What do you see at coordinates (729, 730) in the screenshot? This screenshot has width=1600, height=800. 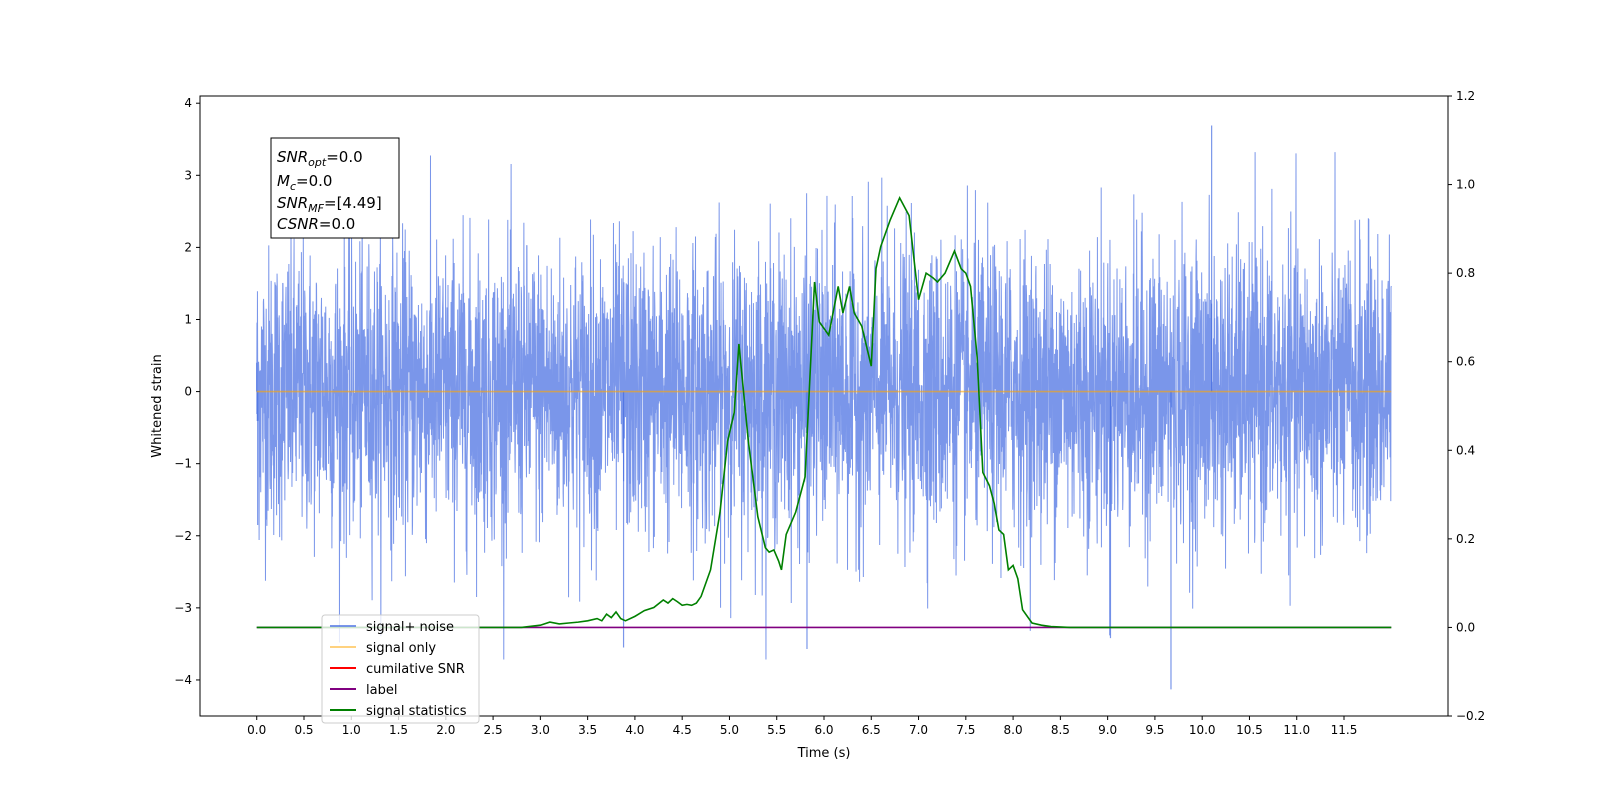 I see `x-tick-label-10: 5.0` at bounding box center [729, 730].